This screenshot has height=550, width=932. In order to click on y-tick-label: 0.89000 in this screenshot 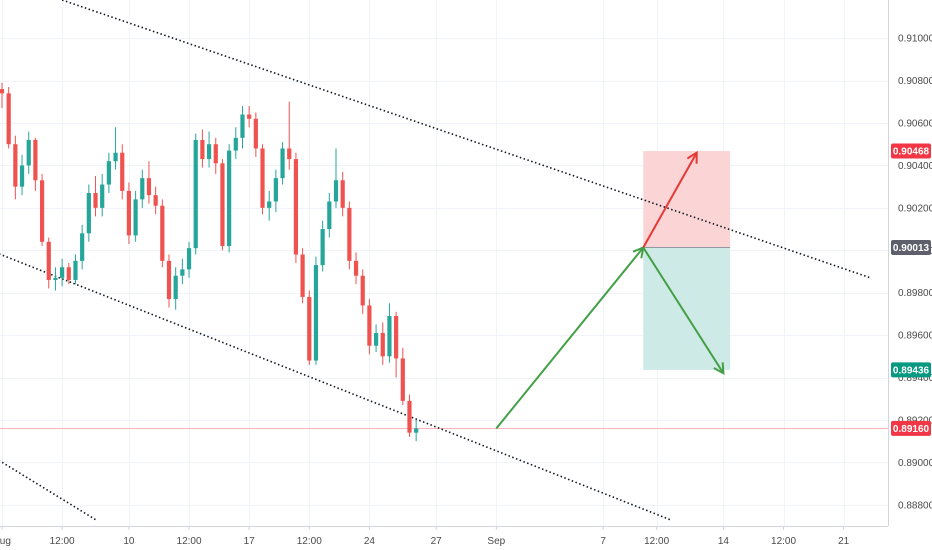, I will do `click(915, 463)`.